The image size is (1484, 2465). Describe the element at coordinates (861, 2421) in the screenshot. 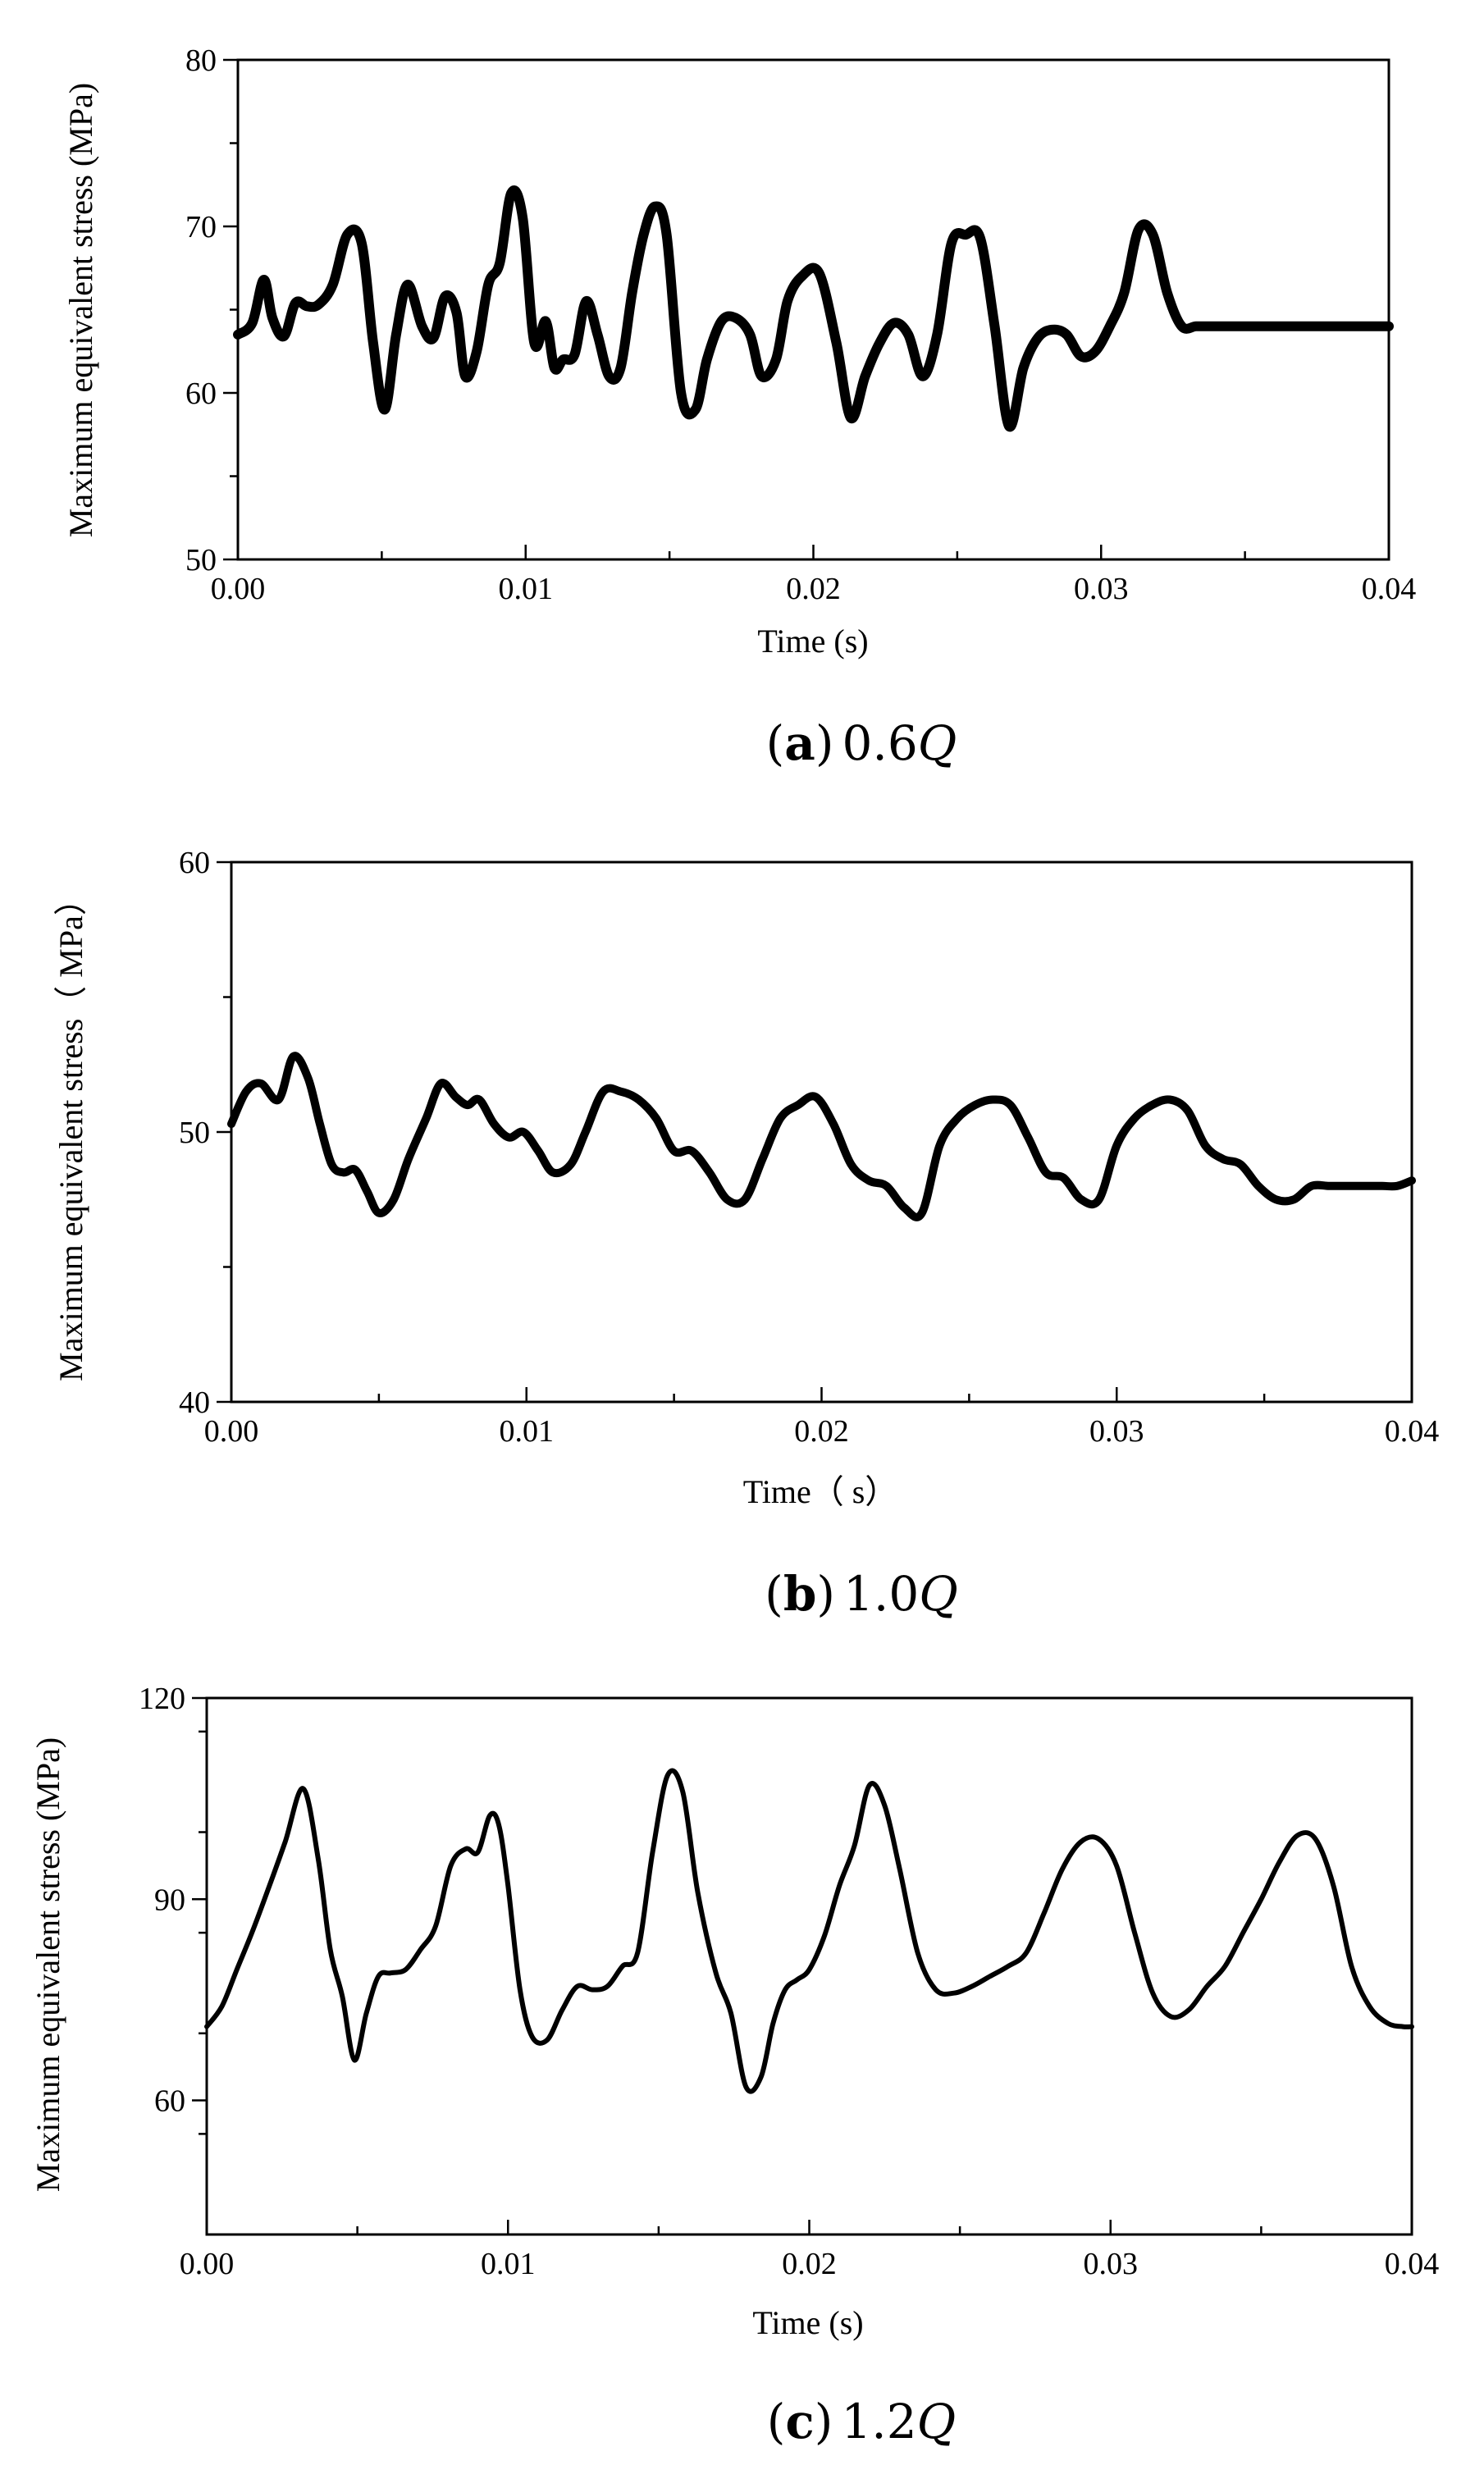

I see `panel-caption: (c) 1.2Q` at that location.